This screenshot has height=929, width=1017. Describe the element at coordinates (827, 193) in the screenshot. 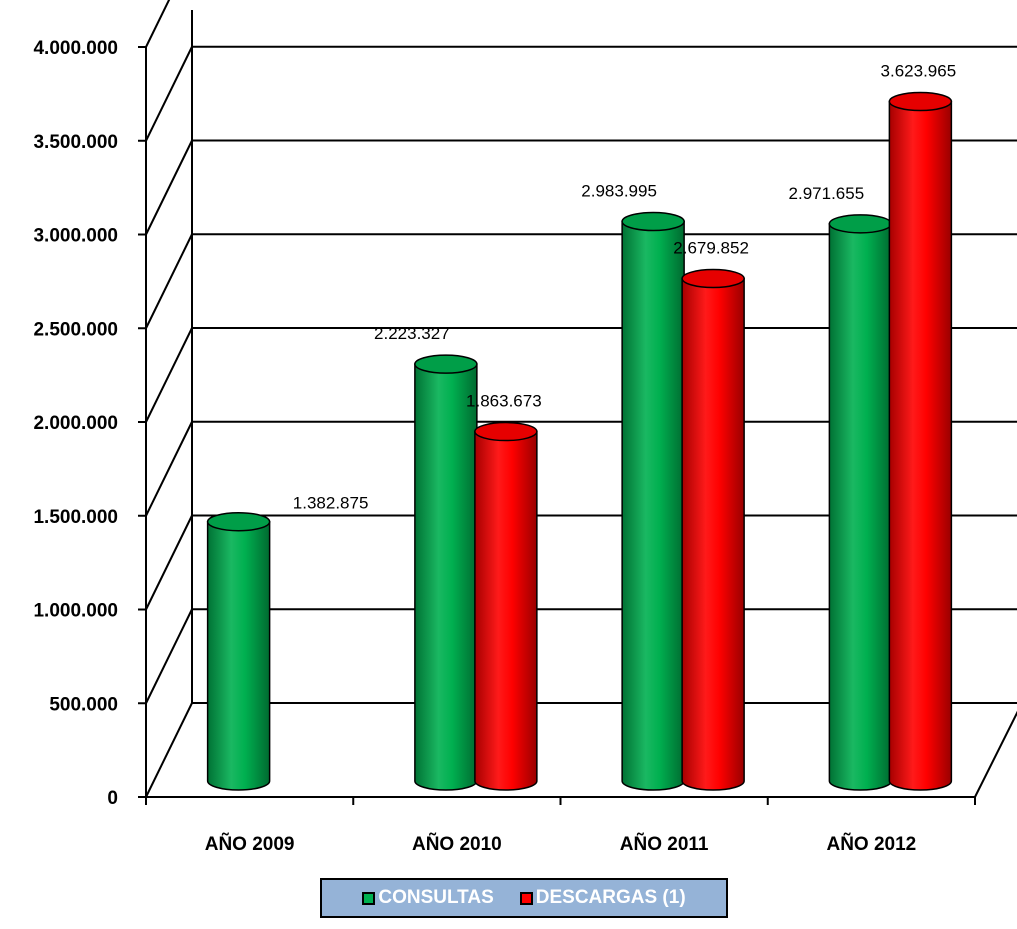

I see `data-label: 2.971.655` at that location.